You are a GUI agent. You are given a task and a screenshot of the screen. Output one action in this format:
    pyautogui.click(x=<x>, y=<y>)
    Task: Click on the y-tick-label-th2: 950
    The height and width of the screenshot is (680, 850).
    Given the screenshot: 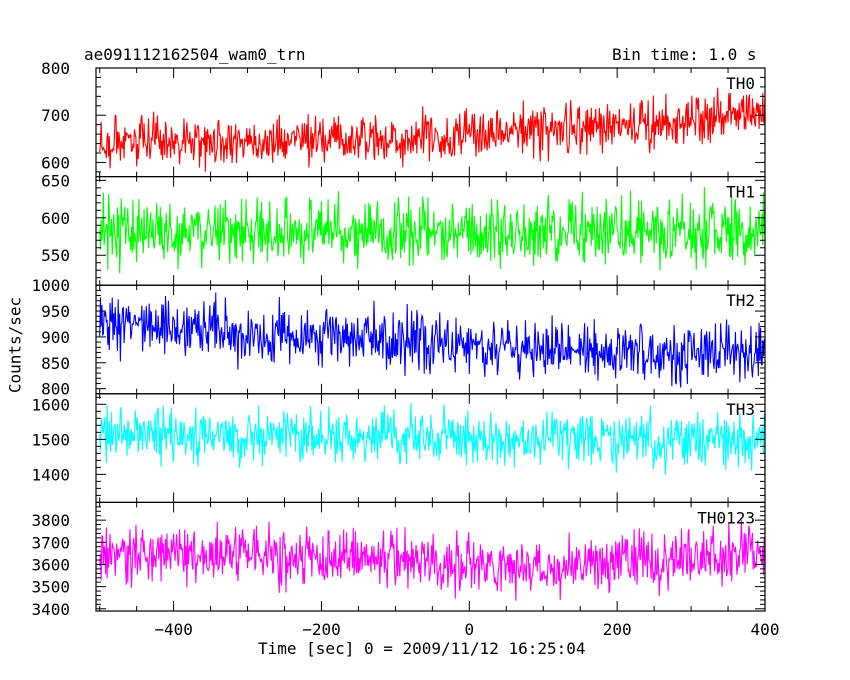 What is the action you would take?
    pyautogui.click(x=55, y=311)
    